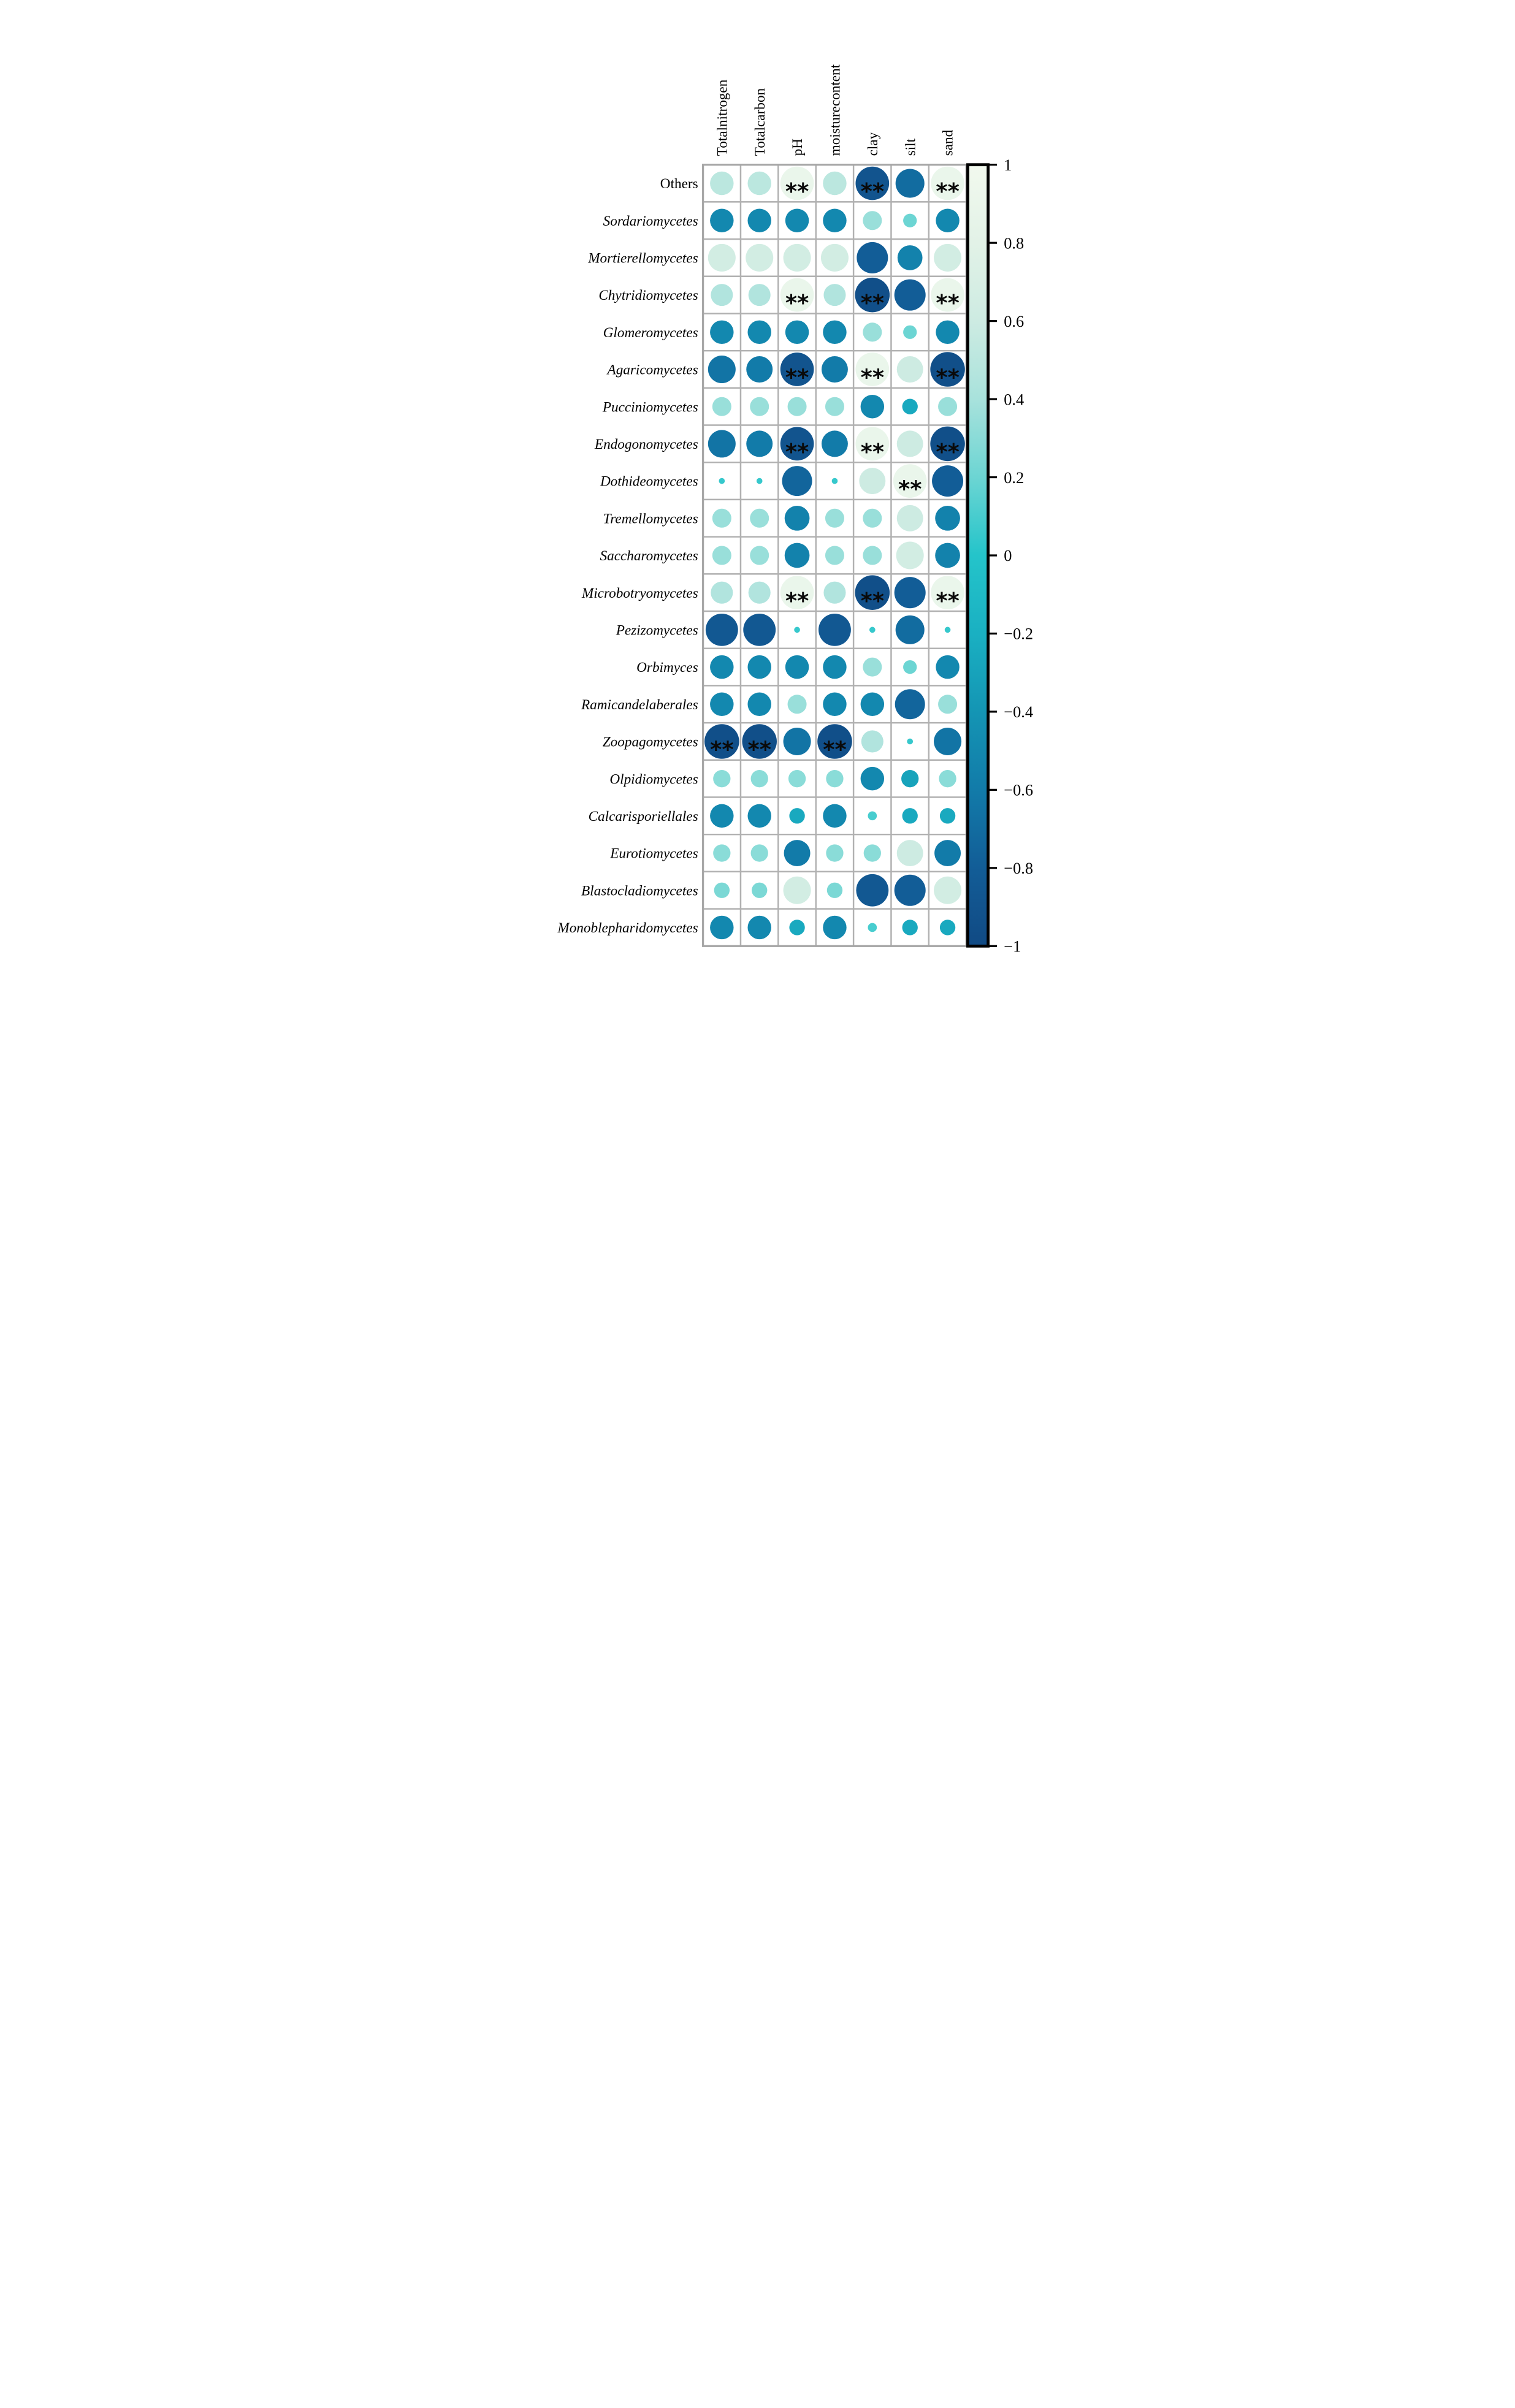 This screenshot has width=1515, height=2408. I want to click on row-label: Saccharomycetes, so click(649, 556).